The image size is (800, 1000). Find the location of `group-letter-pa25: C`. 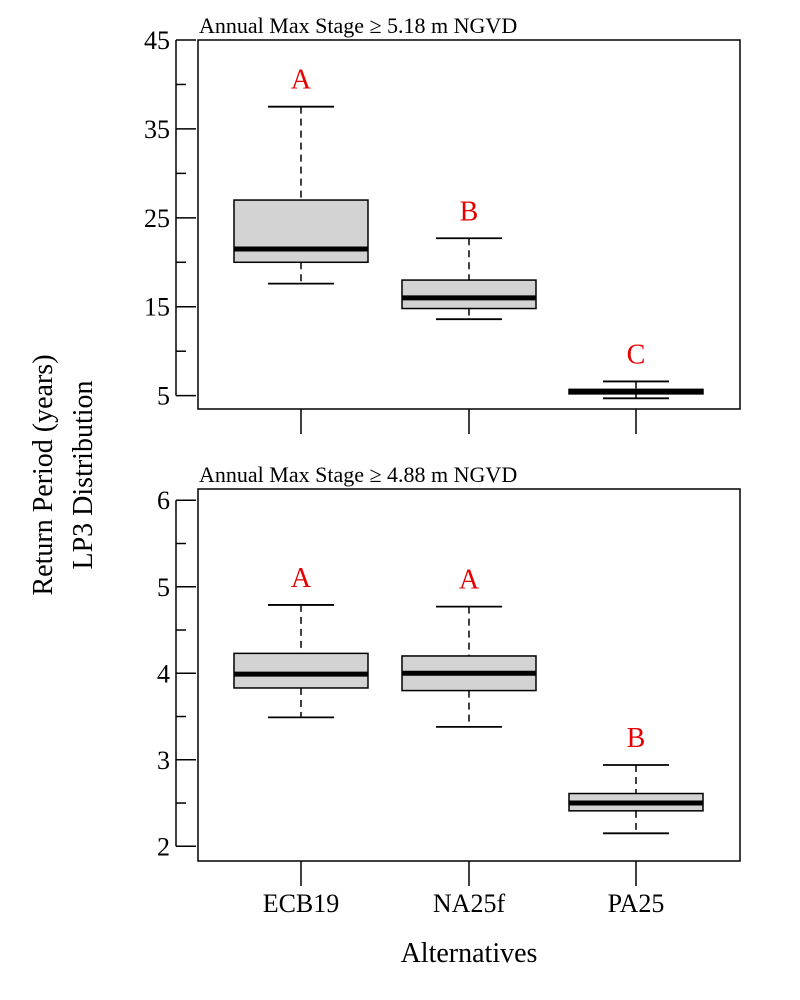

group-letter-pa25: C is located at coordinates (636, 354).